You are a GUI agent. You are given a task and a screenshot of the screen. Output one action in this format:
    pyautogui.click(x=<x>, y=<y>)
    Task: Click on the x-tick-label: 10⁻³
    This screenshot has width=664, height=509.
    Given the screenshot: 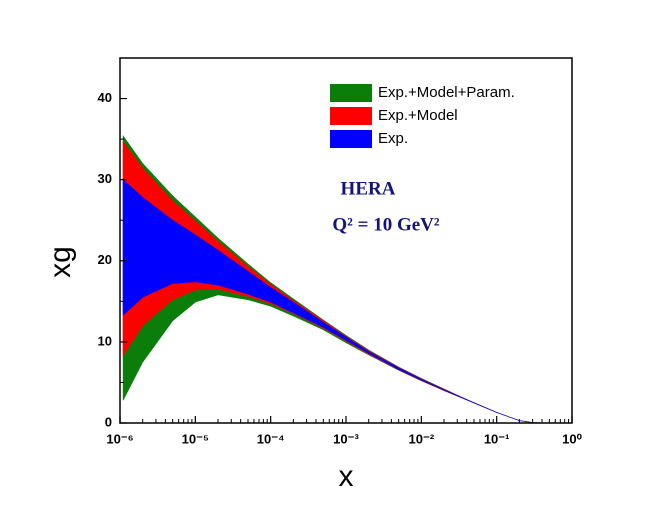 What is the action you would take?
    pyautogui.click(x=346, y=438)
    